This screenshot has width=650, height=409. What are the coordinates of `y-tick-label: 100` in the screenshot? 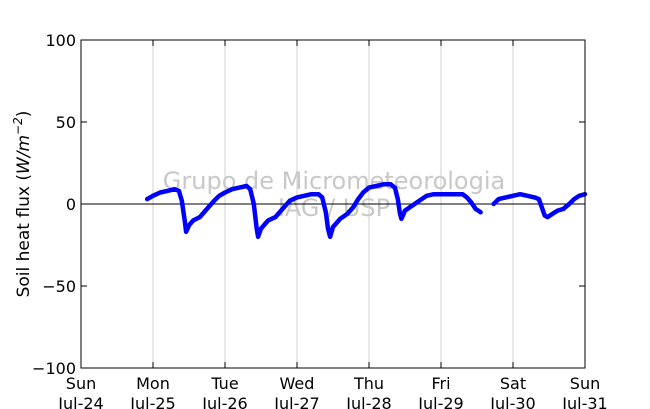 It's located at (60, 40).